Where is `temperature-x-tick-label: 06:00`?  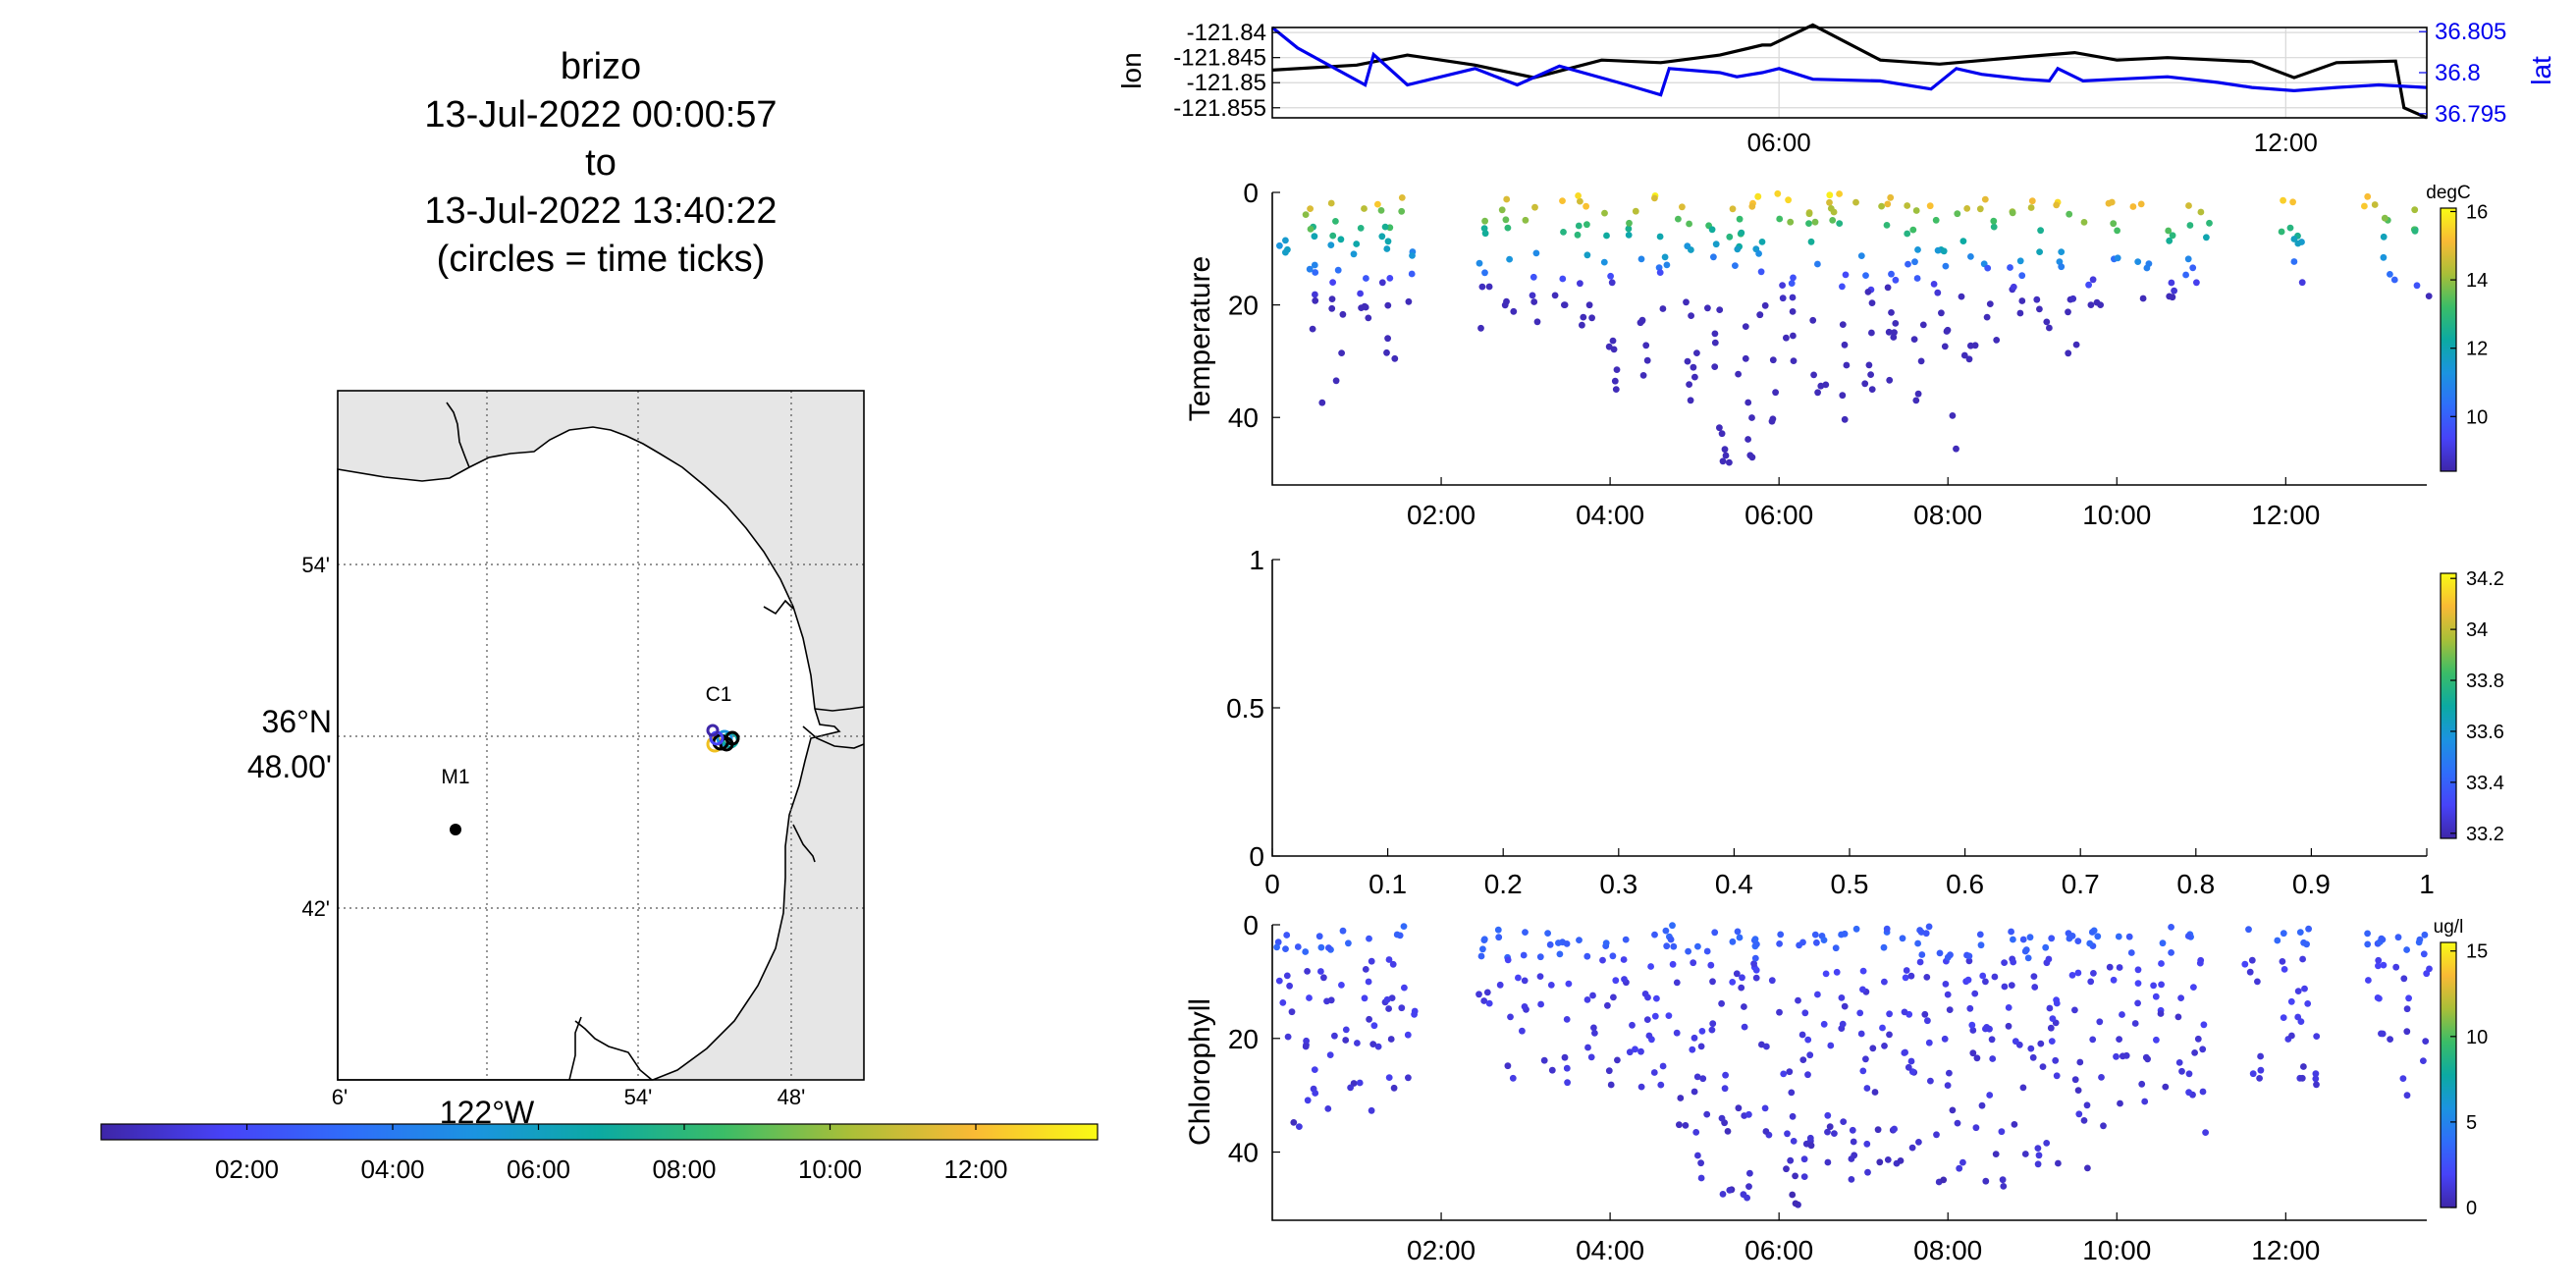
temperature-x-tick-label: 06:00 is located at coordinates (1778, 515).